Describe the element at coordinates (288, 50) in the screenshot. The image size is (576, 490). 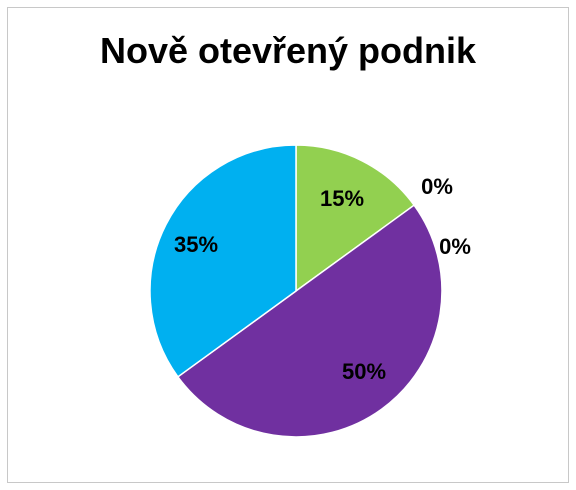
I see `chart-title: Nově otevřený podnik` at that location.